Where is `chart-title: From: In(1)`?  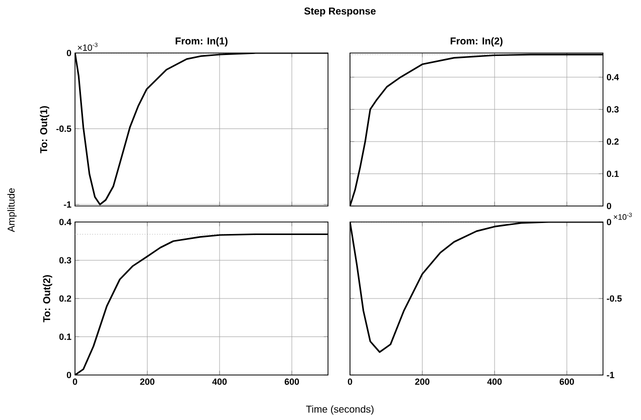
chart-title: From: In(1) is located at coordinates (202, 41).